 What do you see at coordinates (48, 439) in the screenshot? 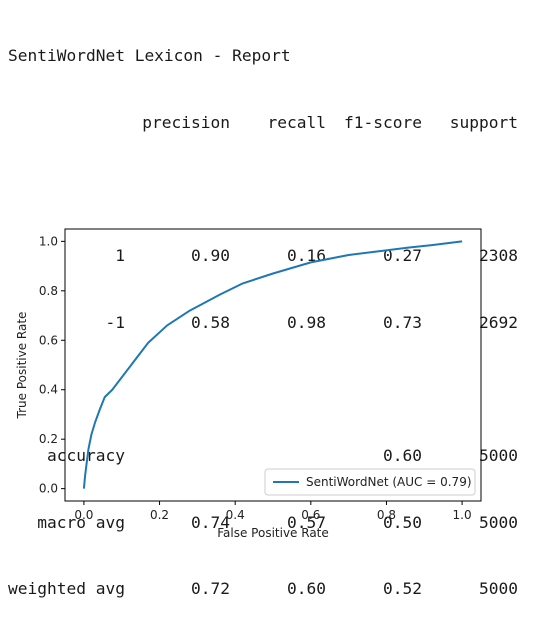
I see `y-tick-label: 0.2` at bounding box center [48, 439].